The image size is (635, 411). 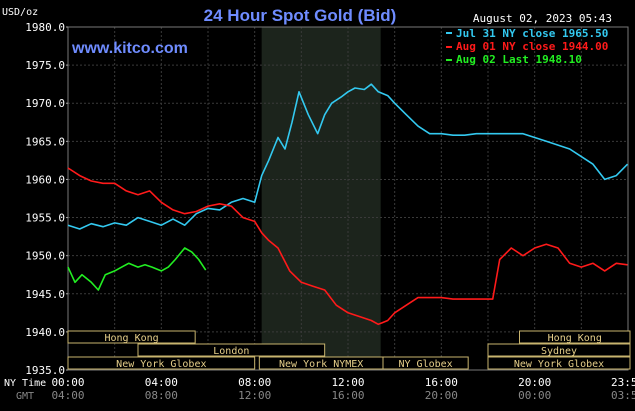 What do you see at coordinates (45, 256) in the screenshot?
I see `y-tick-label: 1950.0` at bounding box center [45, 256].